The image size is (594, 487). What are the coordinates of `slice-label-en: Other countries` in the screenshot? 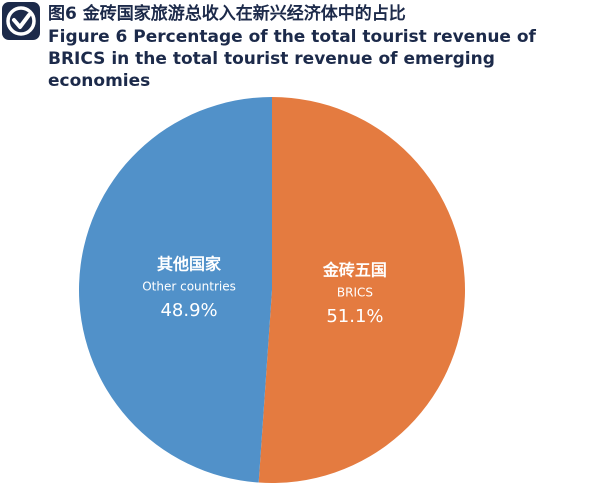 It's located at (189, 287).